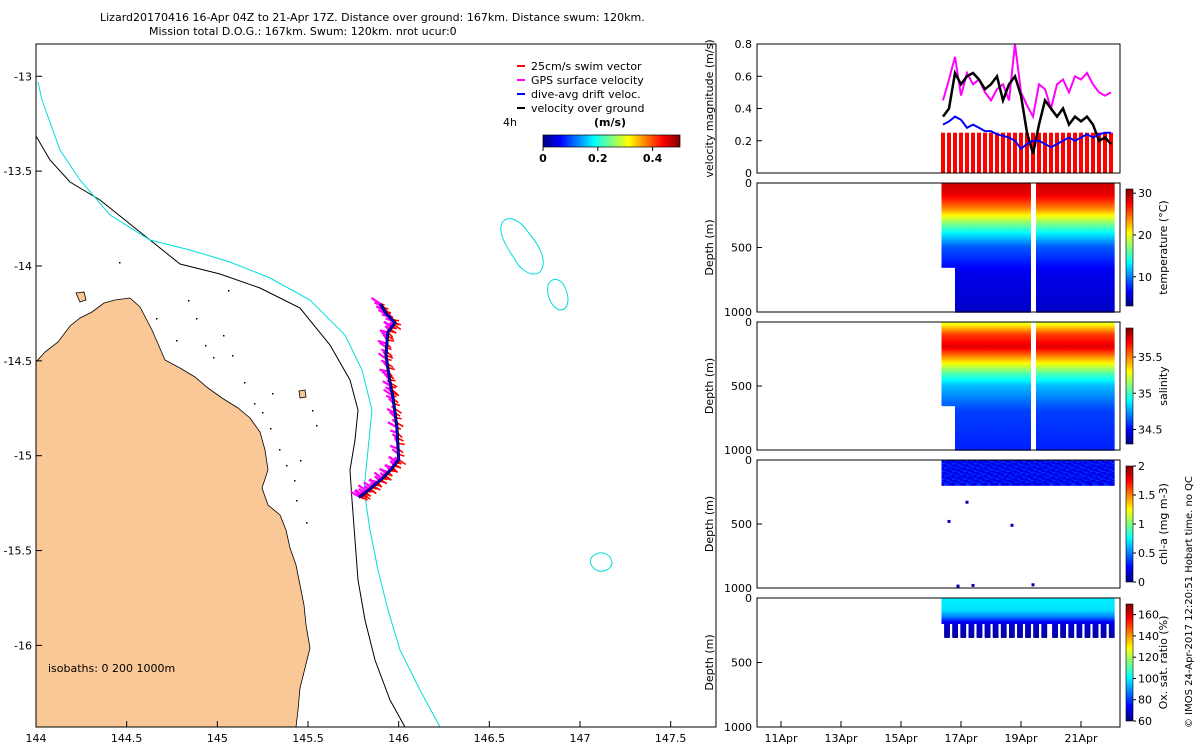 This screenshot has width=1200, height=750. I want to click on swim-bar, so click(1003, 152).